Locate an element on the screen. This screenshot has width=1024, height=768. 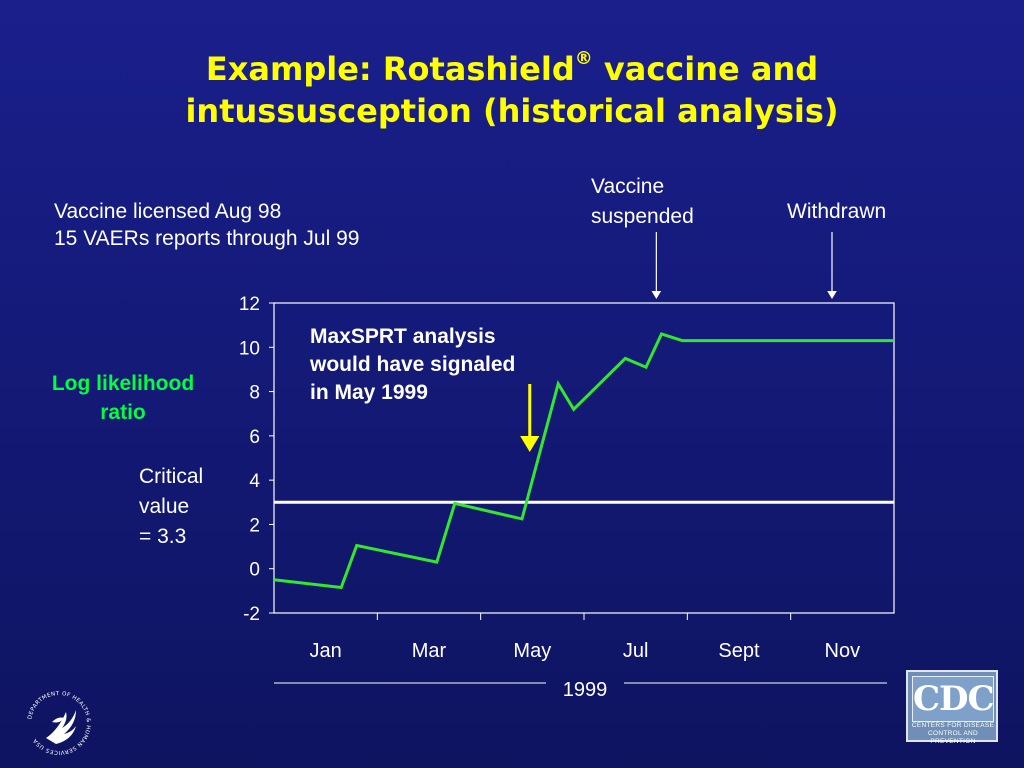
y-axis-label: Log likelihood ratio is located at coordinates (123, 398).